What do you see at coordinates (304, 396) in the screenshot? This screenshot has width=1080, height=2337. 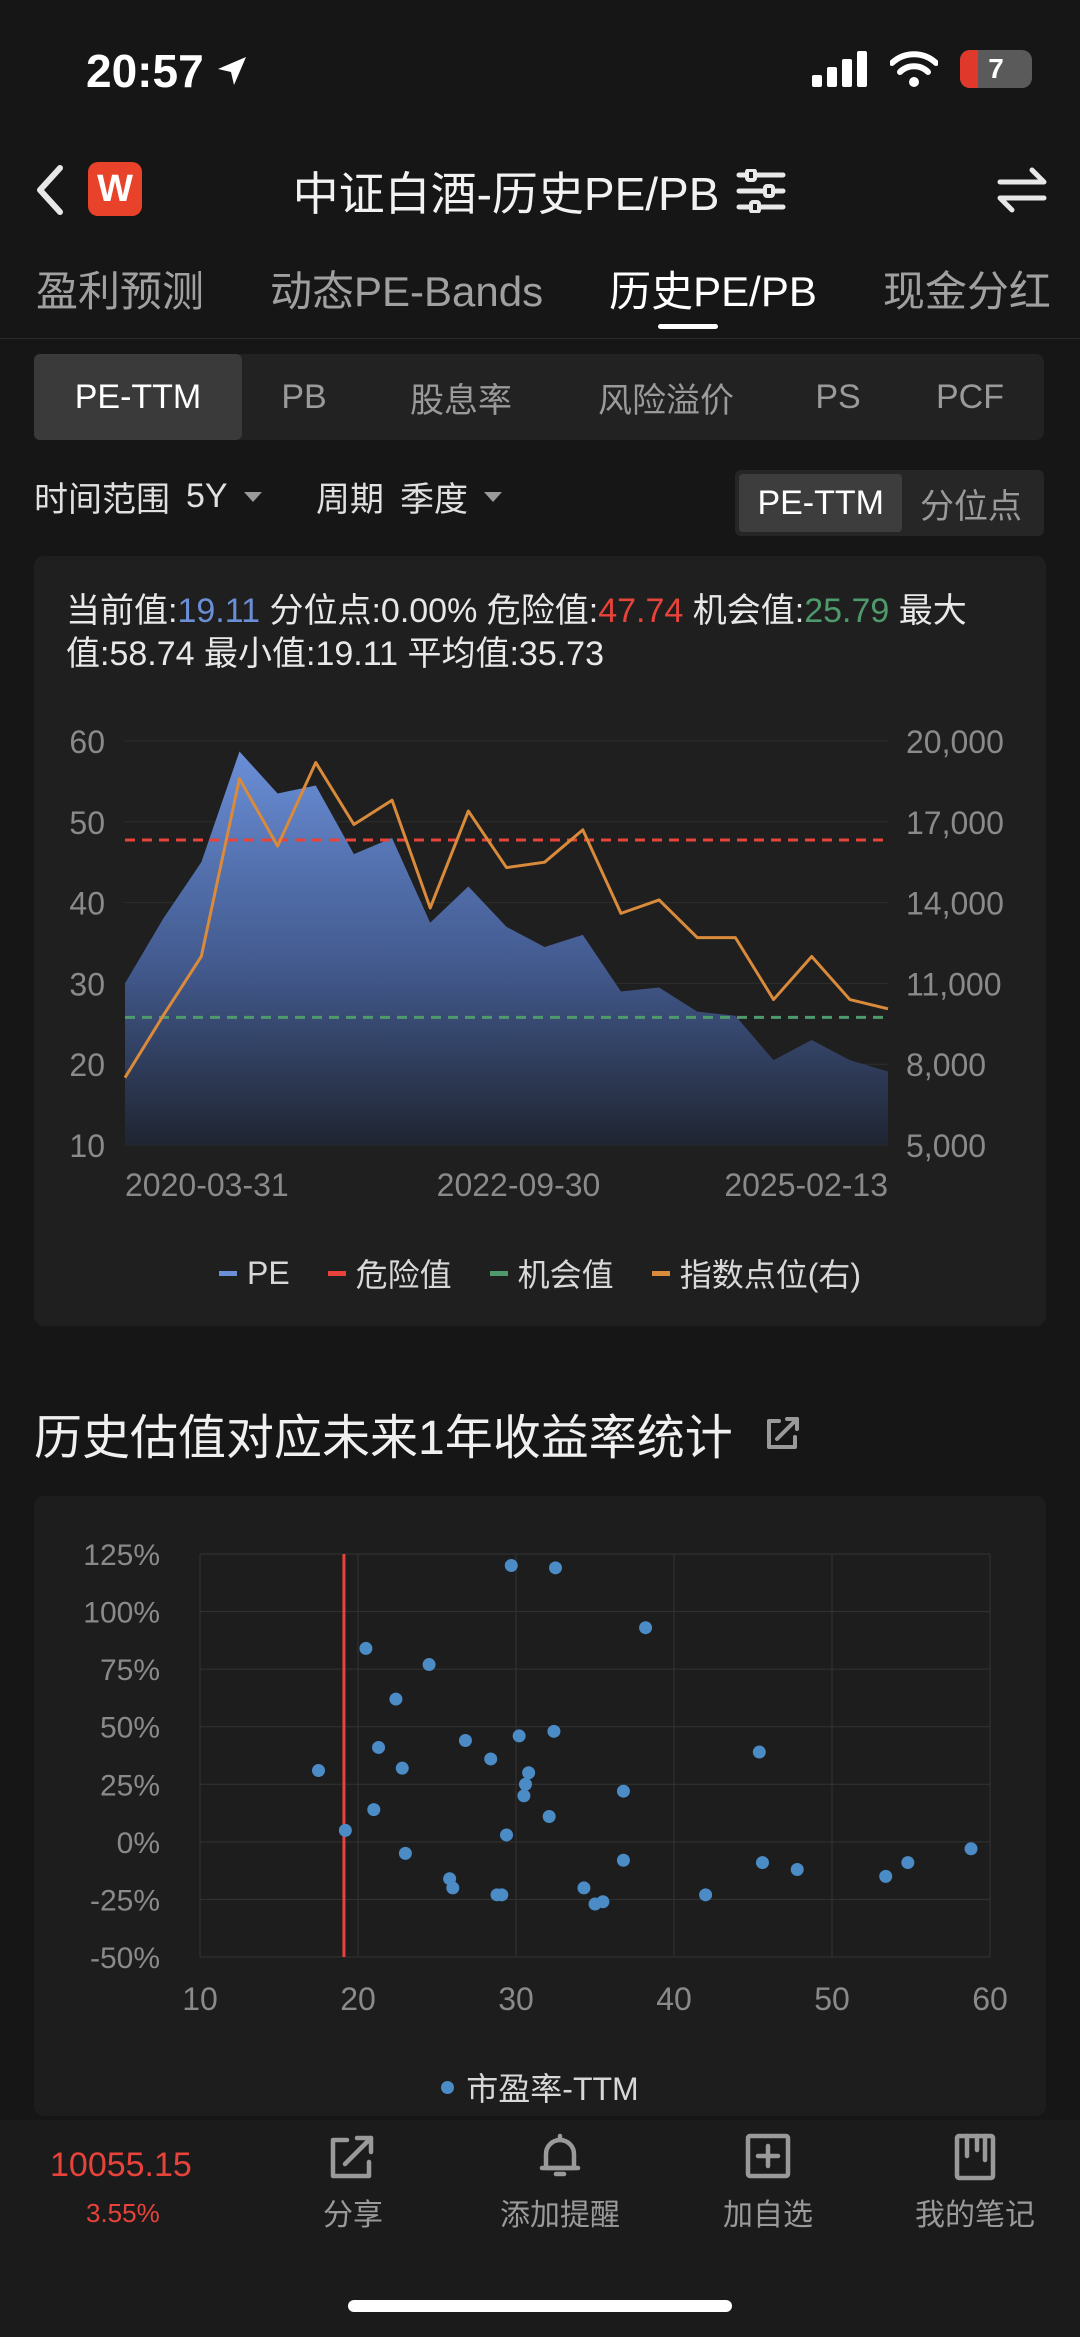 I see `metric-pb: PB` at bounding box center [304, 396].